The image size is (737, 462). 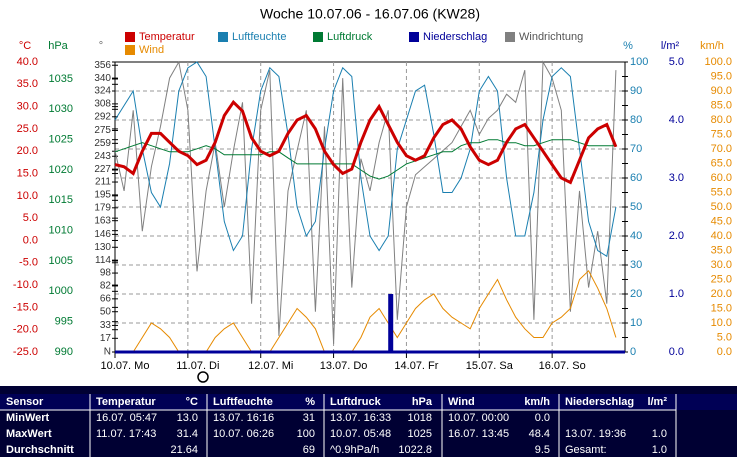 What do you see at coordinates (106, 273) in the screenshot?
I see `y-tick-label: 98` at bounding box center [106, 273].